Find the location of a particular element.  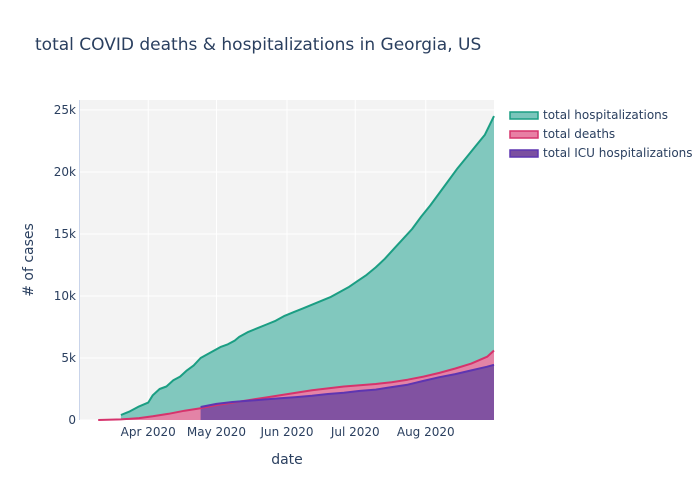

legend-item-1: total hospitalizations is located at coordinates (588, 115).